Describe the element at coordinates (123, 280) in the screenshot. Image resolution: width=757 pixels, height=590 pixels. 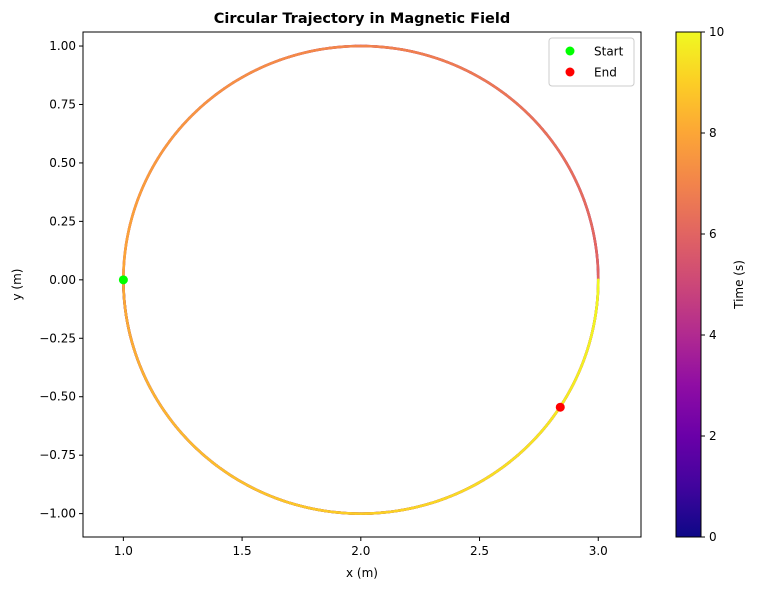
I see `start-point` at that location.